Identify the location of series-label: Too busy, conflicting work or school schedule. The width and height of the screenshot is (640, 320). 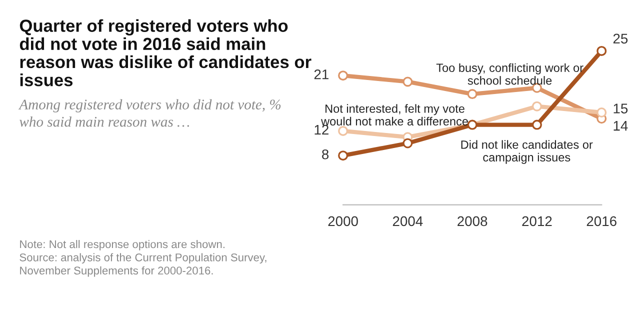
(510, 74).